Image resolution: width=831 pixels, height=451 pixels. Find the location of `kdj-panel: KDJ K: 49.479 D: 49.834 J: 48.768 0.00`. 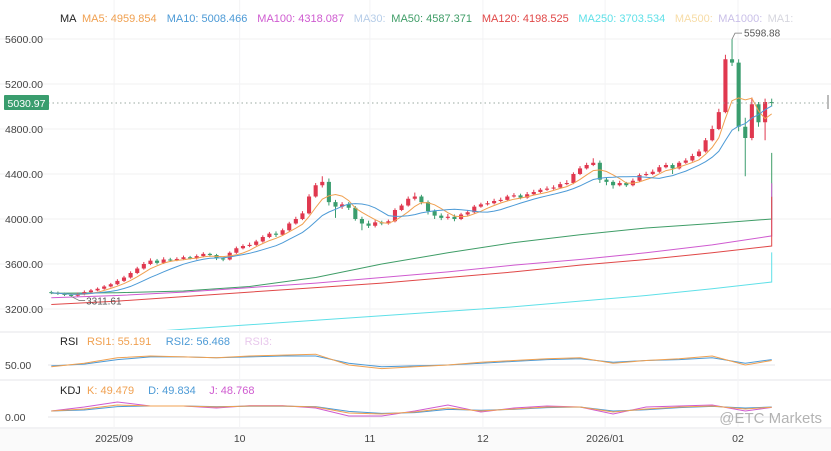

kdj-panel: KDJ K: 49.479 D: 49.834 J: 48.768 0.00 is located at coordinates (390, 404).